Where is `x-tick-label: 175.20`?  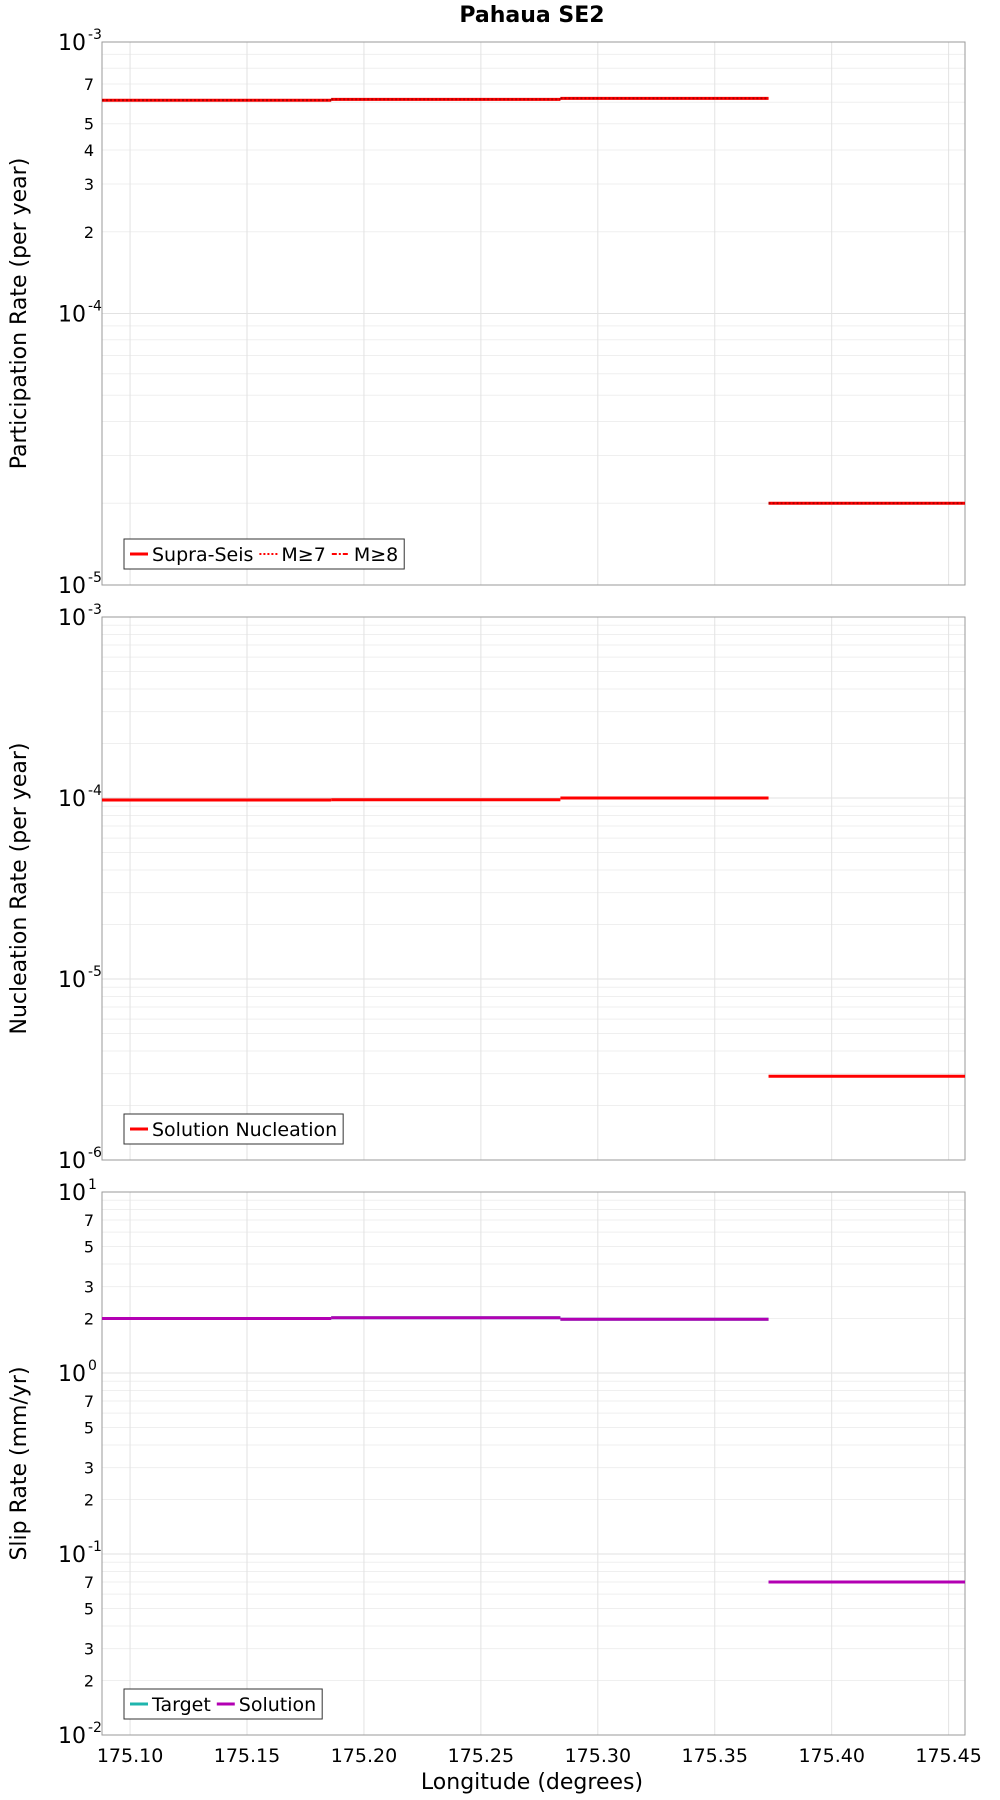
x-tick-label: 175.20 is located at coordinates (364, 1756).